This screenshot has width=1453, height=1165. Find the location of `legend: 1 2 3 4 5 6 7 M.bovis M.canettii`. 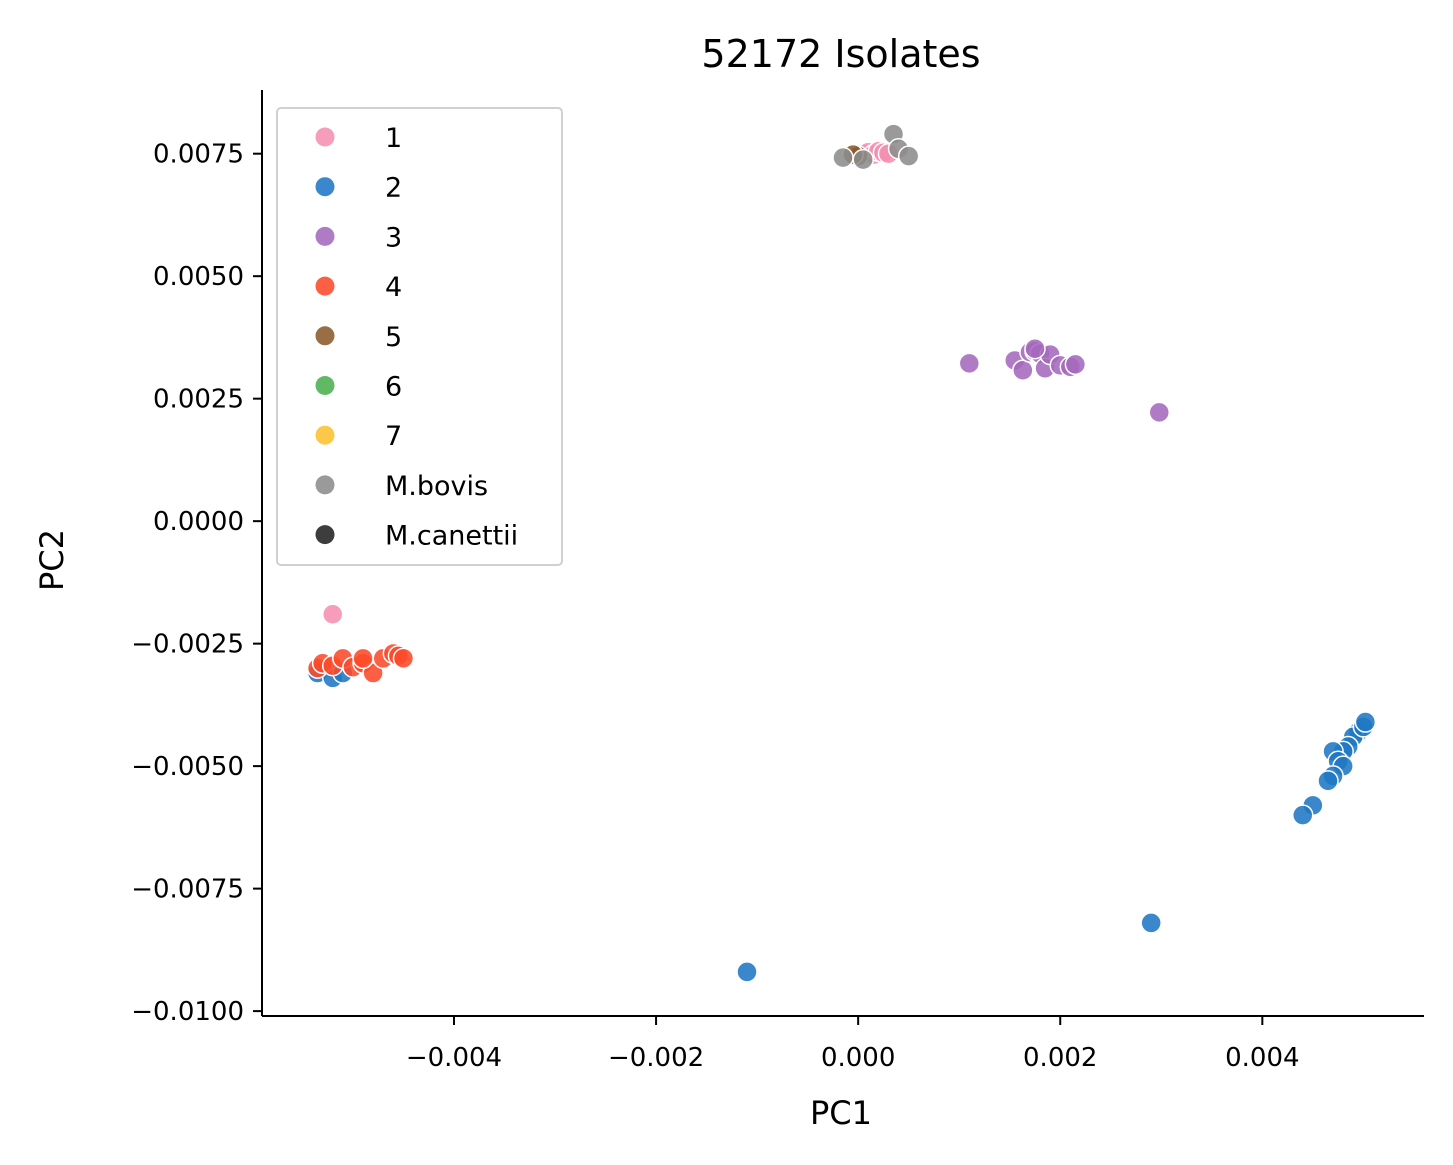

legend: 1 2 3 4 5 6 7 M.bovis M.canettii is located at coordinates (419, 336).